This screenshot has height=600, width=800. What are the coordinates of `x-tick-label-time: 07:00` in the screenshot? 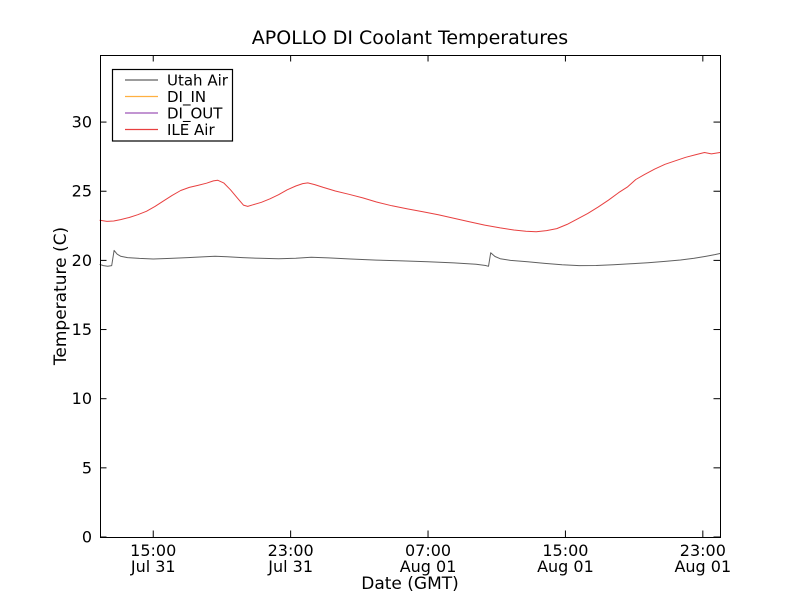 It's located at (428, 550).